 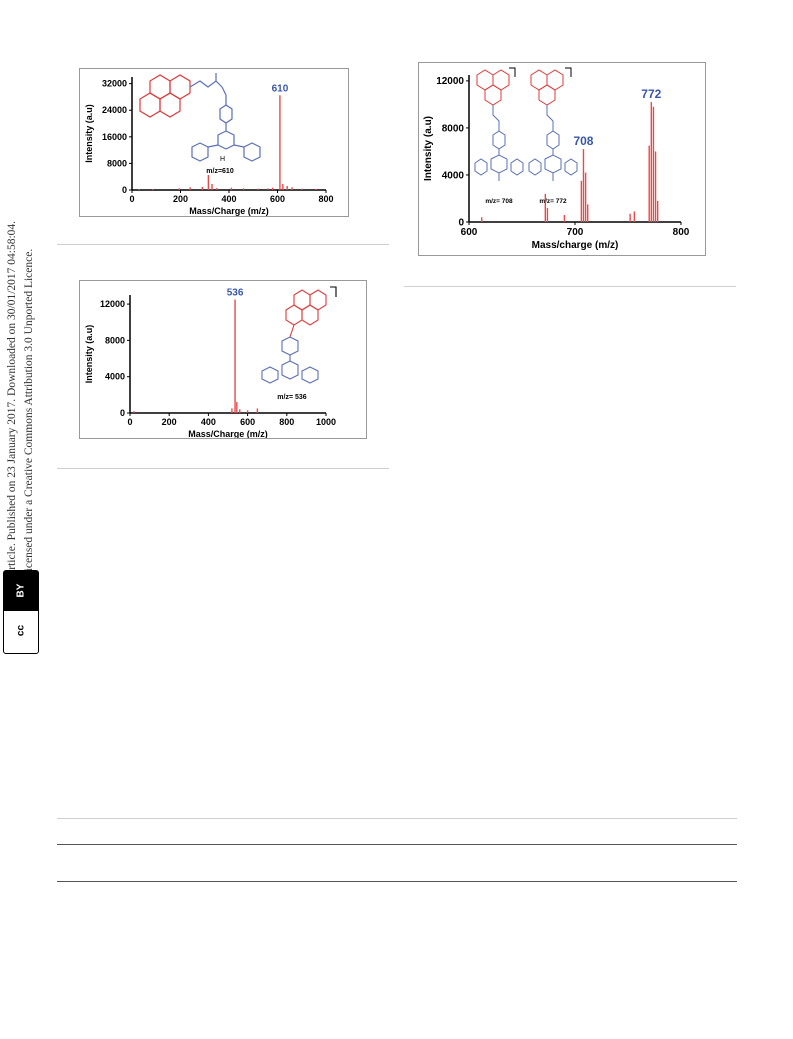 I want to click on section-divider, so click(x=397, y=818).